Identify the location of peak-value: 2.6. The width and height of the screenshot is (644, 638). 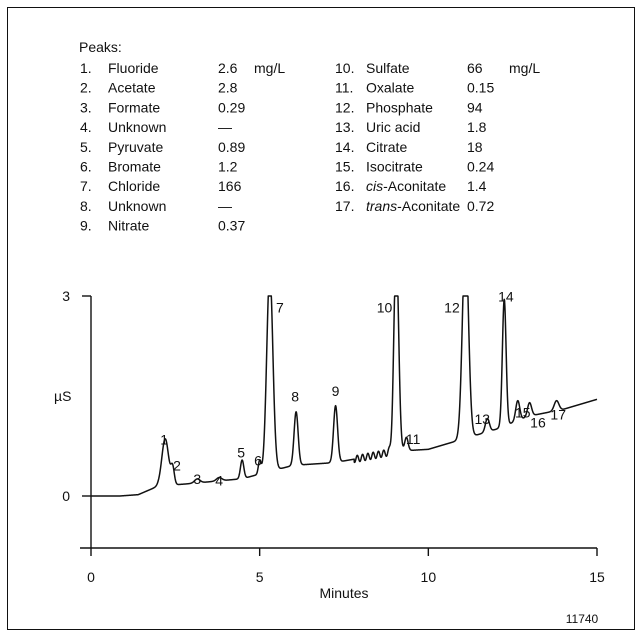
(228, 68).